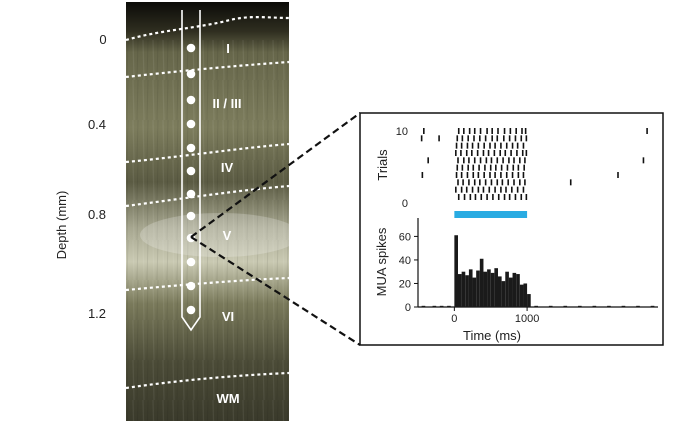  I want to click on zoom-connector-bottom, so click(275, 291).